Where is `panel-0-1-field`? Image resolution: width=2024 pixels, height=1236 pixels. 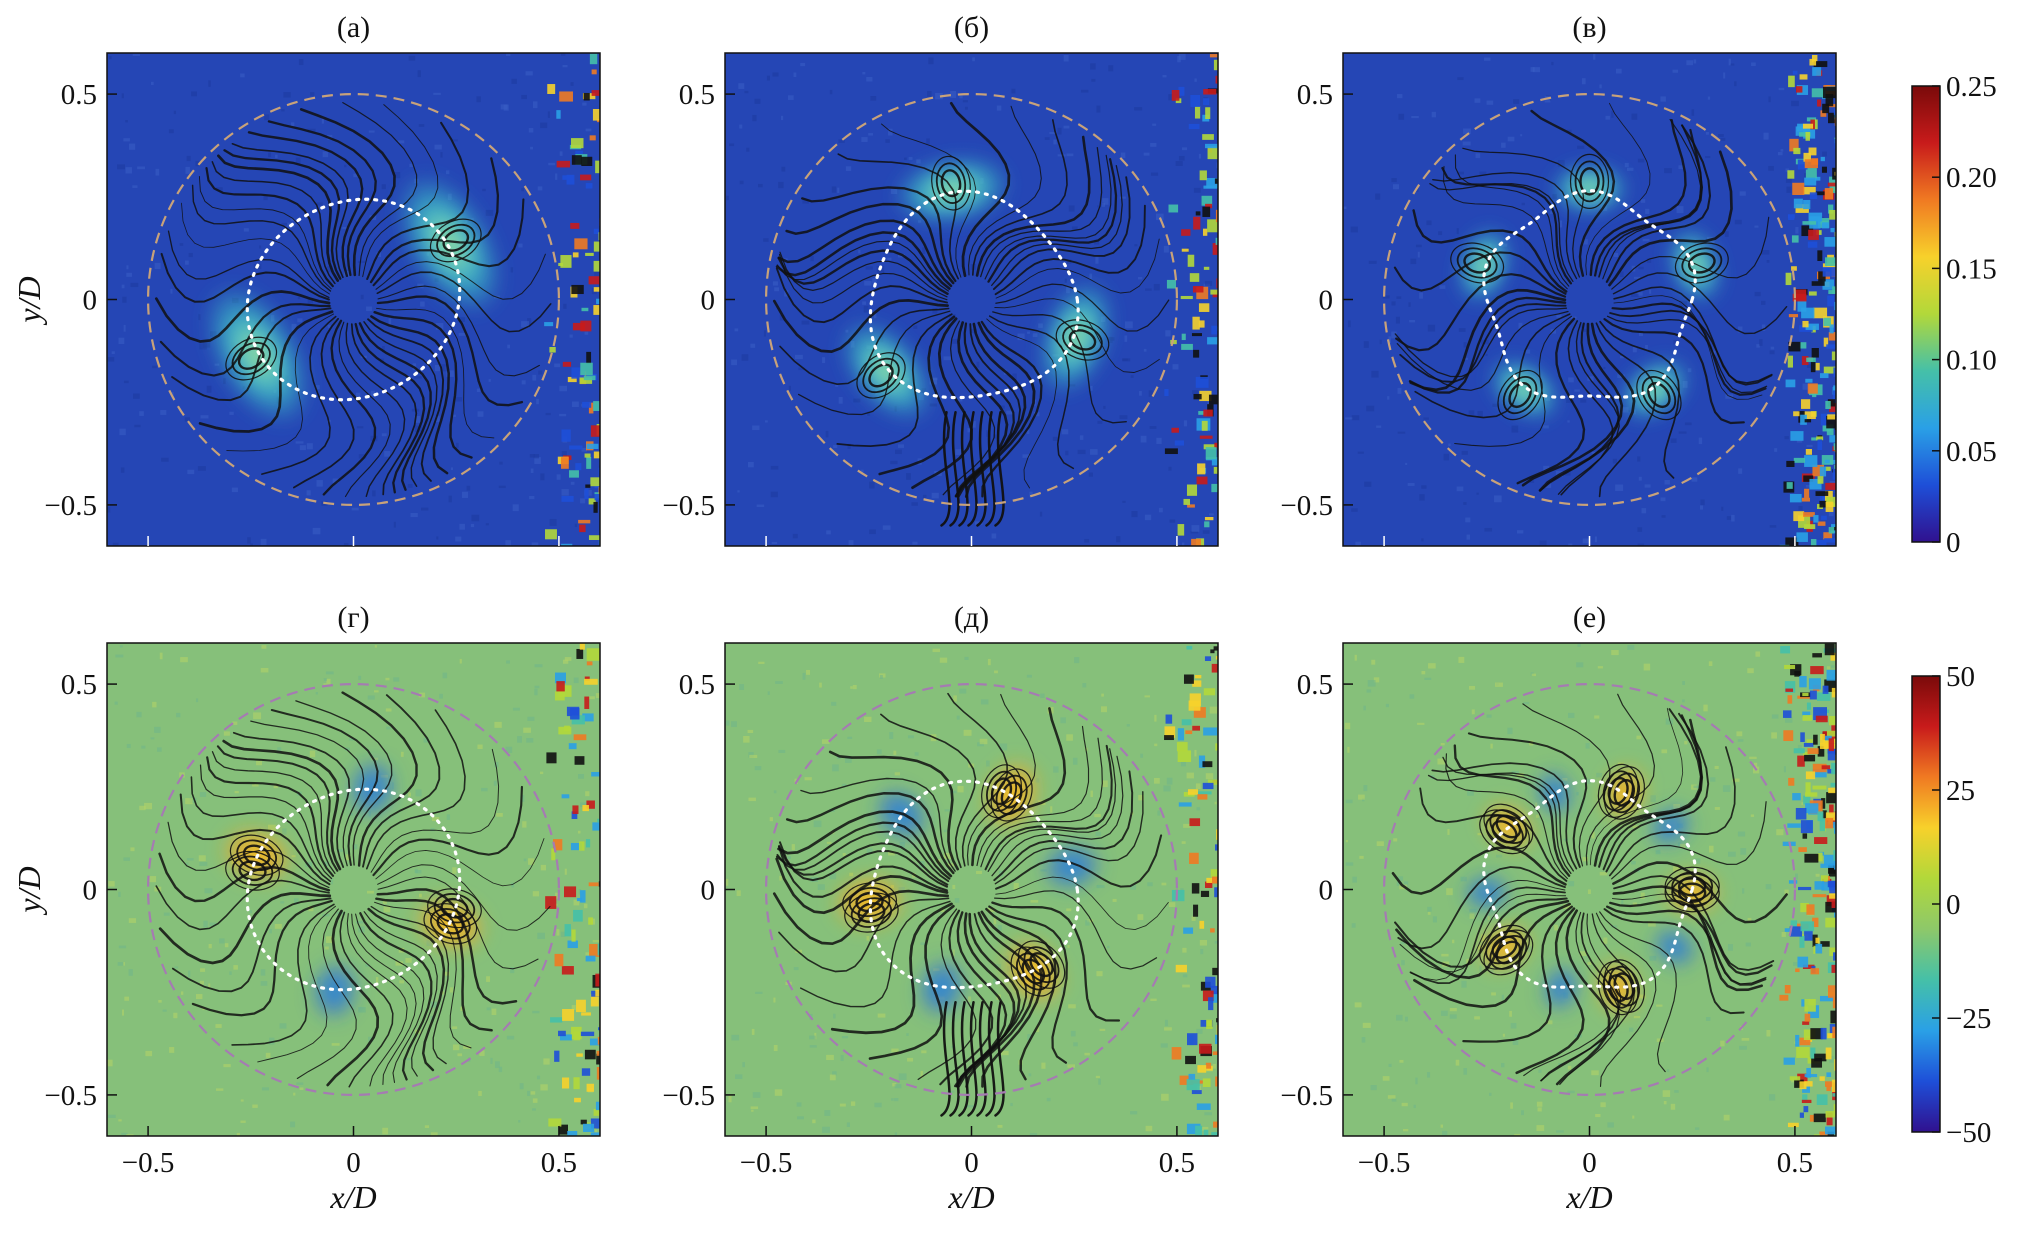 panel-0-1-field is located at coordinates (971, 299).